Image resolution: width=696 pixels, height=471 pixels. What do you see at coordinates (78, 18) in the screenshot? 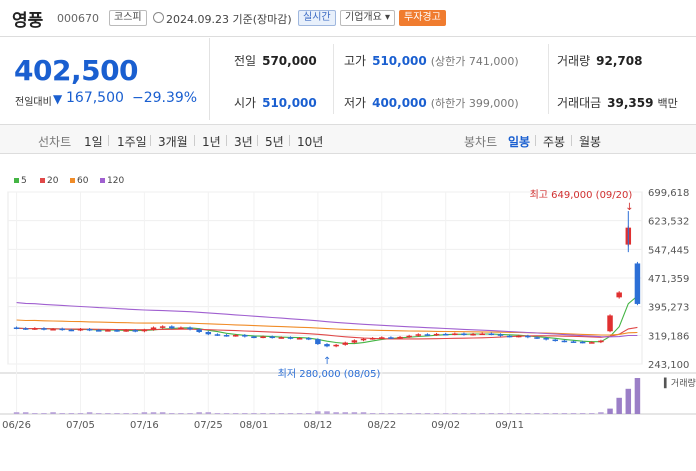
I see `stock-code: 000670` at bounding box center [78, 18].